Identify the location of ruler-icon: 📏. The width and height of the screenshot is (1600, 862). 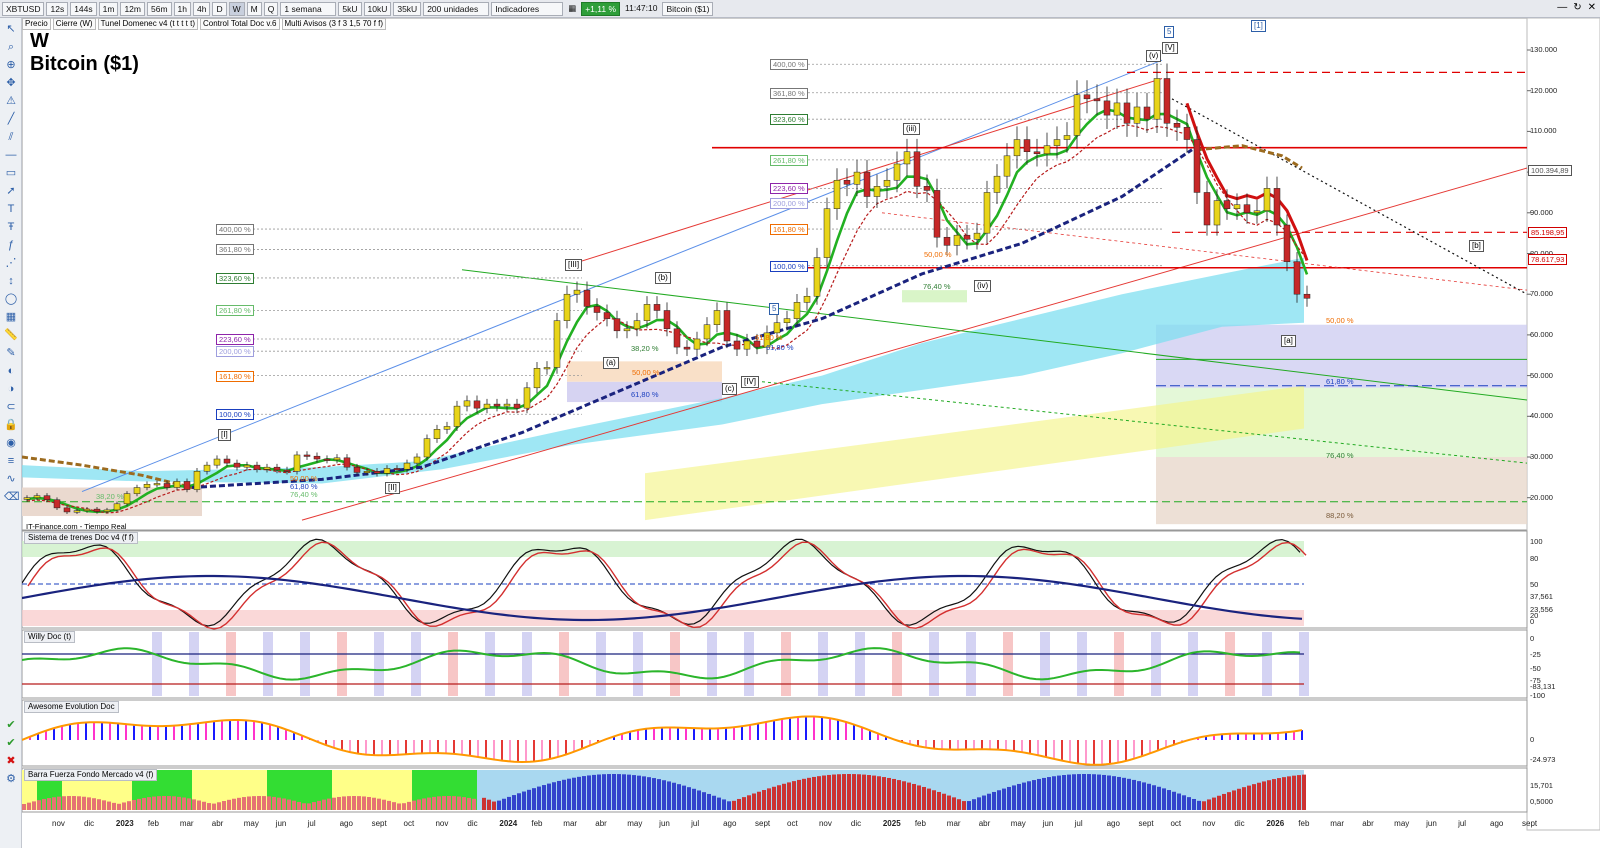
(11, 335).